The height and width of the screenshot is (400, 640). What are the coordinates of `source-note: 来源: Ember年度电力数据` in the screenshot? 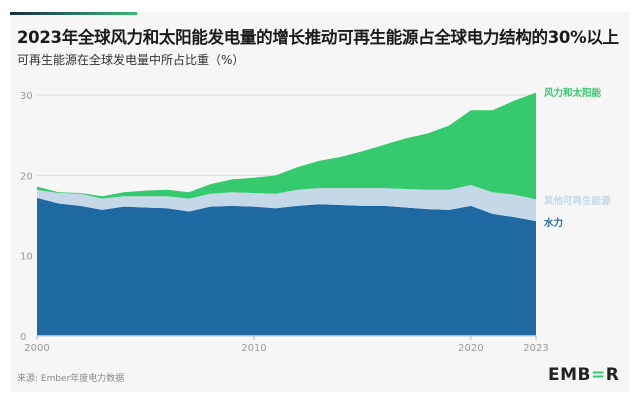 It's located at (71, 379).